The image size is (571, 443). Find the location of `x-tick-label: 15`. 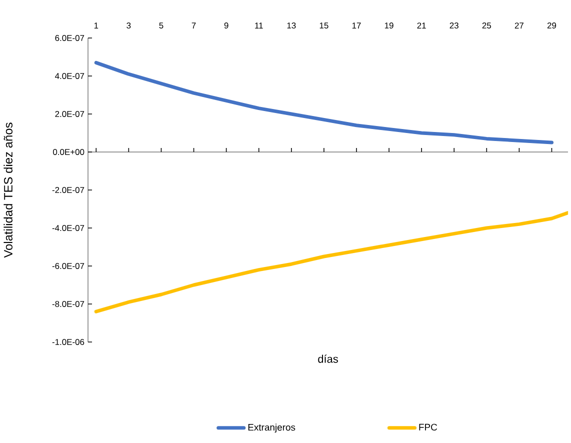

x-tick-label: 15 is located at coordinates (324, 25).